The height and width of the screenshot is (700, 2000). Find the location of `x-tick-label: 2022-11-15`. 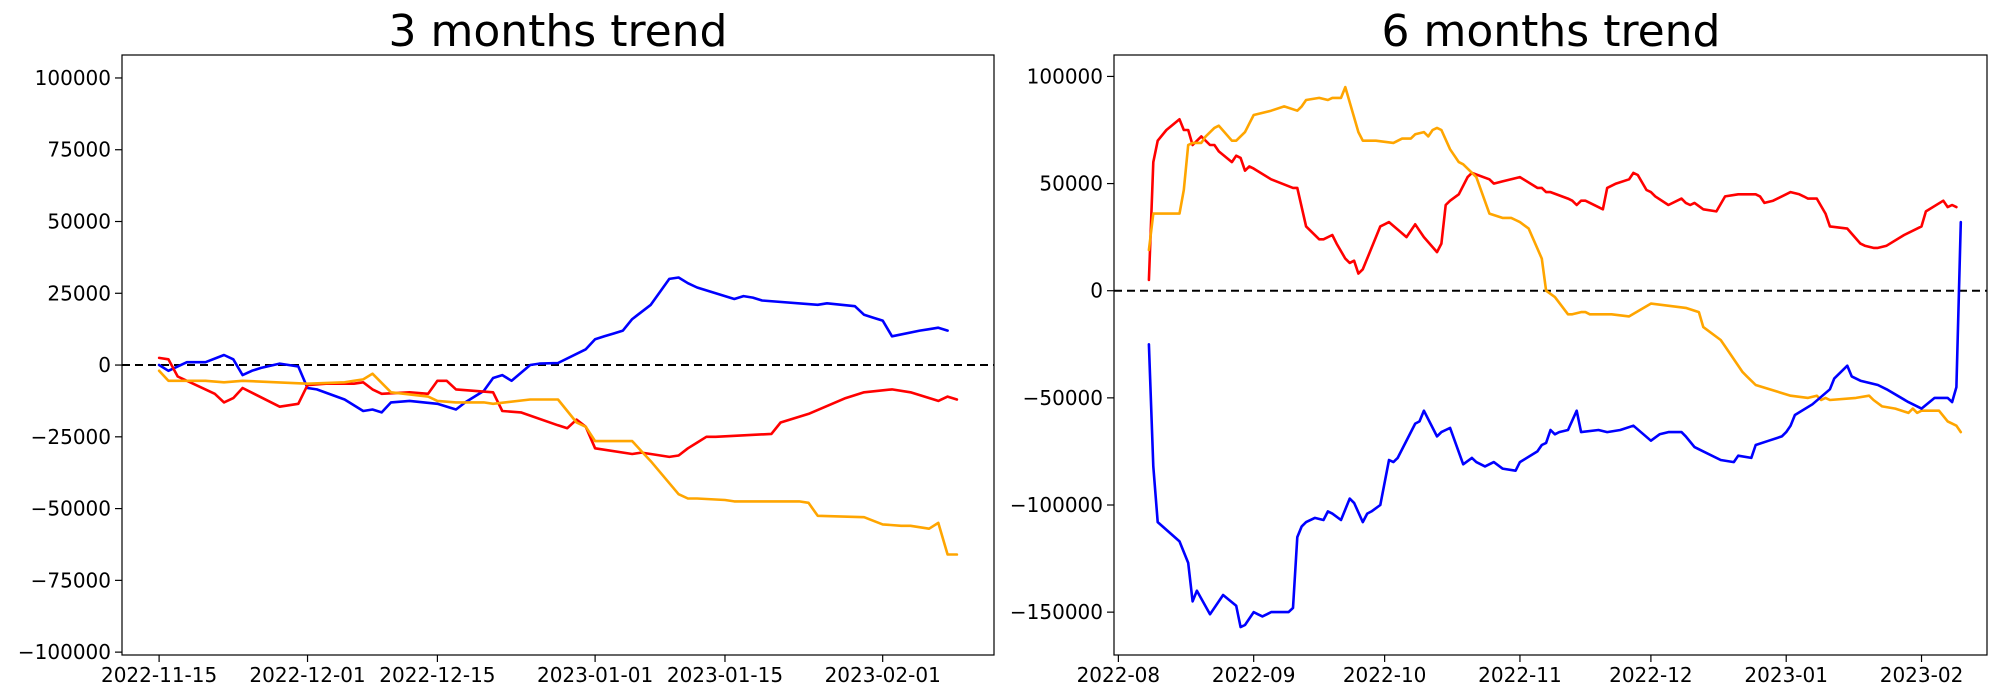

x-tick-label: 2022-11-15 is located at coordinates (159, 675).